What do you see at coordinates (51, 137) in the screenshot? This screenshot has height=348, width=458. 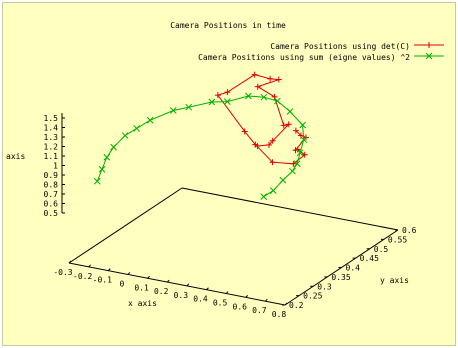 I see `z-tick-label: 1.3` at bounding box center [51, 137].